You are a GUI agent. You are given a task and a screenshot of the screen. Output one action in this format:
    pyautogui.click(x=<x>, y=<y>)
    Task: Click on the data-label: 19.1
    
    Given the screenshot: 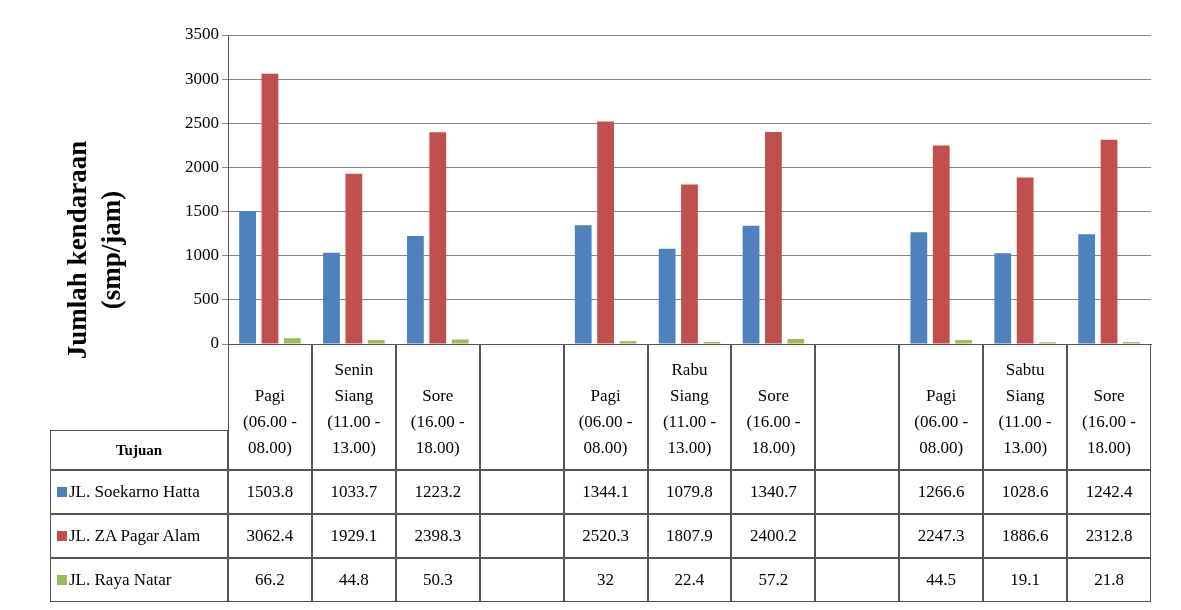 What is the action you would take?
    pyautogui.click(x=1025, y=580)
    